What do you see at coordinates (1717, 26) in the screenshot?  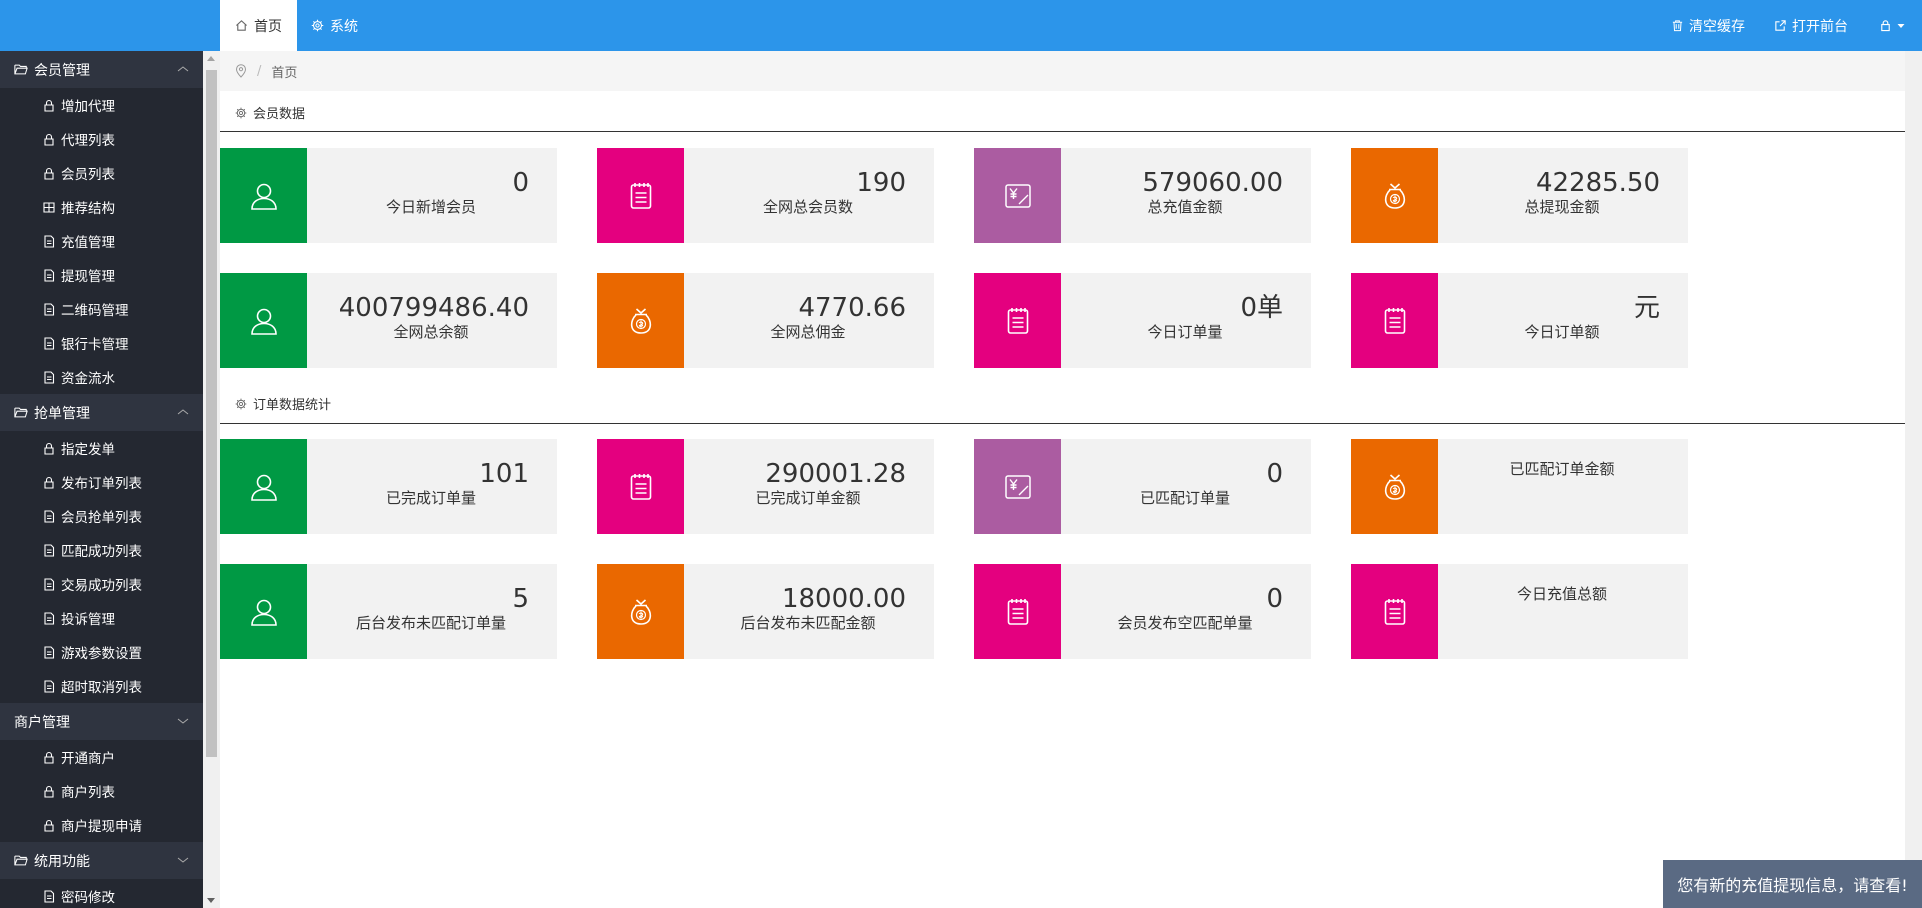 I see `clear-cache-label: 清空缓存` at bounding box center [1717, 26].